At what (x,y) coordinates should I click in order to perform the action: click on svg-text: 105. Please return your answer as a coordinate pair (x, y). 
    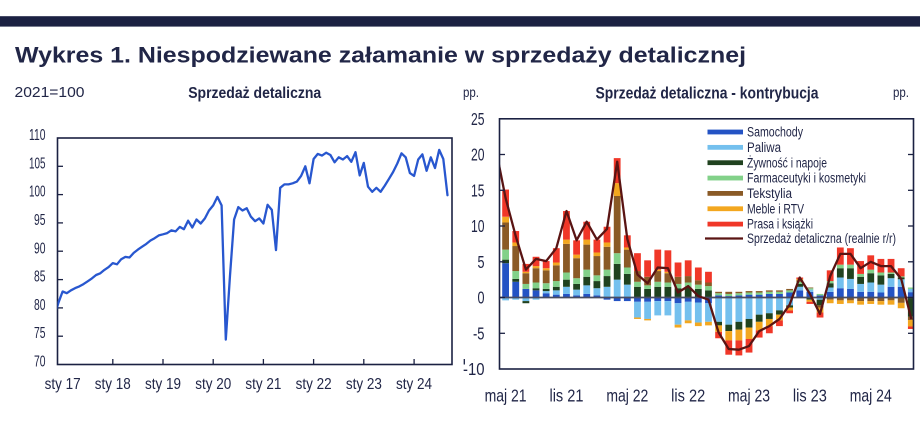
    Looking at the image, I should click on (37, 163).